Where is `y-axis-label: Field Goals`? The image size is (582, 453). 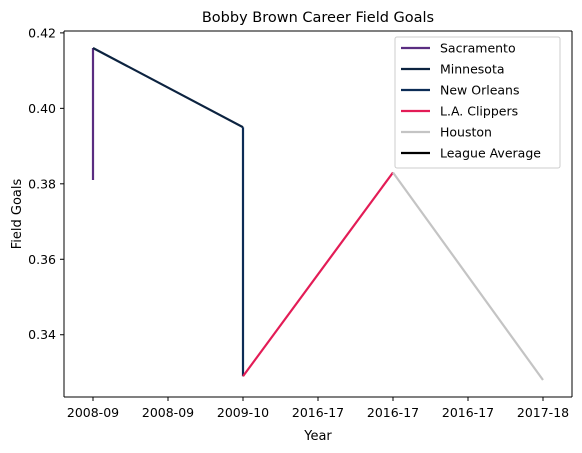 y-axis-label: Field Goals is located at coordinates (17, 214).